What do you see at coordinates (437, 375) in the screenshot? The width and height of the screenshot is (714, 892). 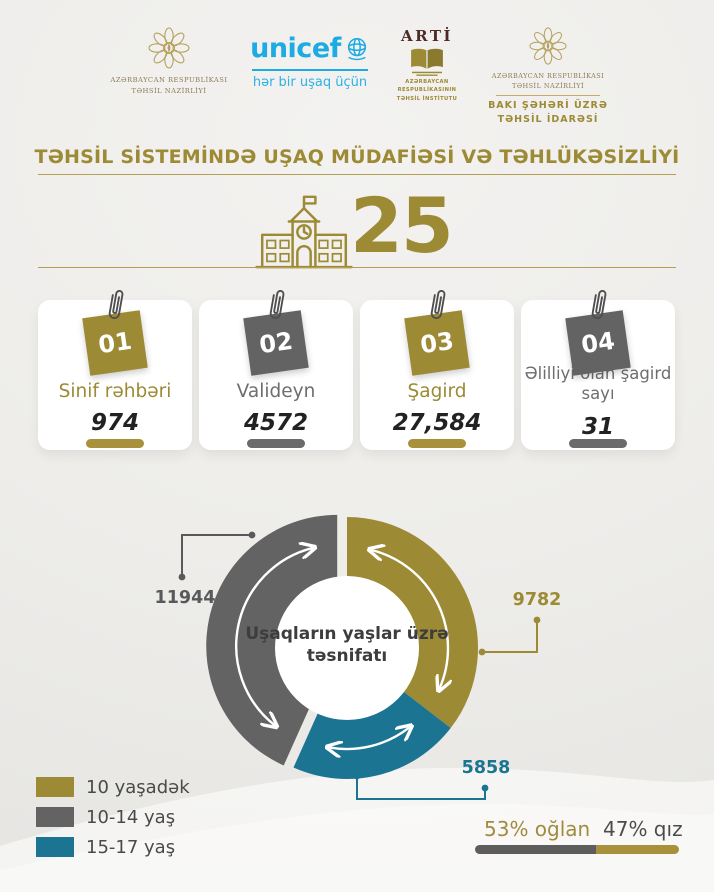 I see `stat-card-students: 03 Şagird 27,584` at bounding box center [437, 375].